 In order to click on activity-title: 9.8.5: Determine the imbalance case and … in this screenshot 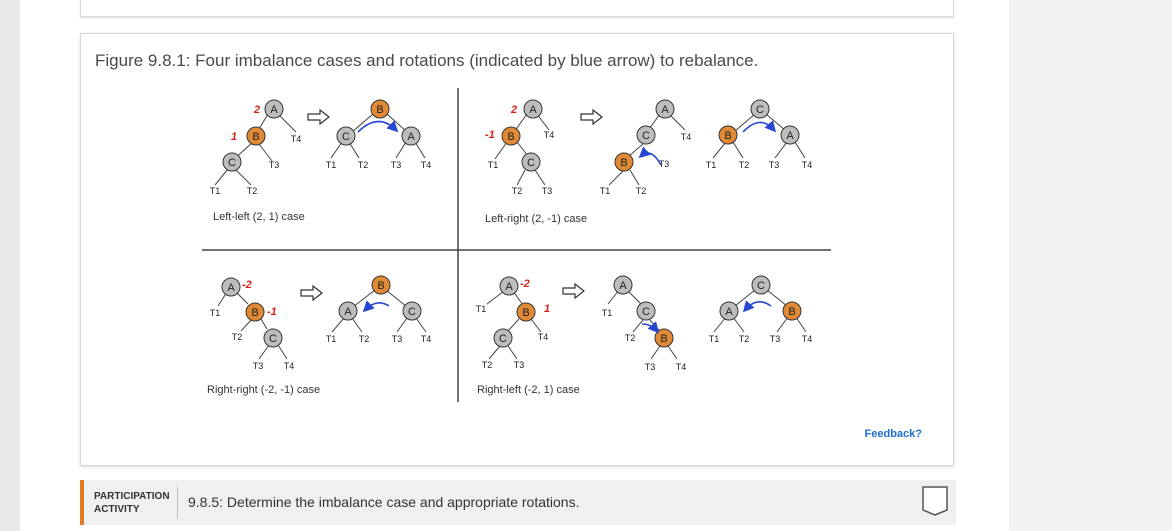, I will do `click(384, 502)`.